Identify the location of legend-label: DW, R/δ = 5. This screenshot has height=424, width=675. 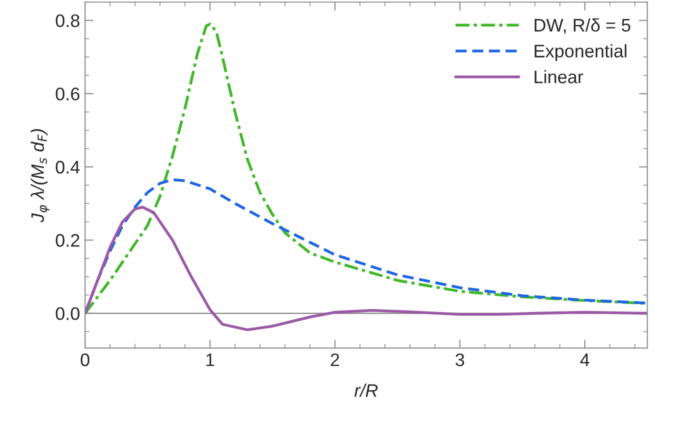
(582, 26).